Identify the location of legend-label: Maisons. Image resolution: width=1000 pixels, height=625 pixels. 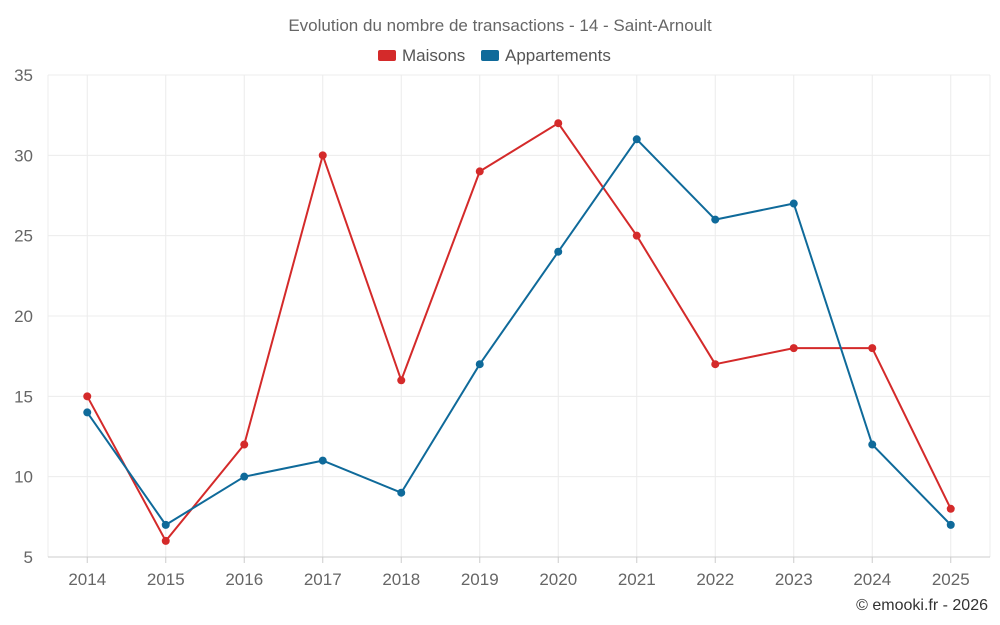
(433, 55).